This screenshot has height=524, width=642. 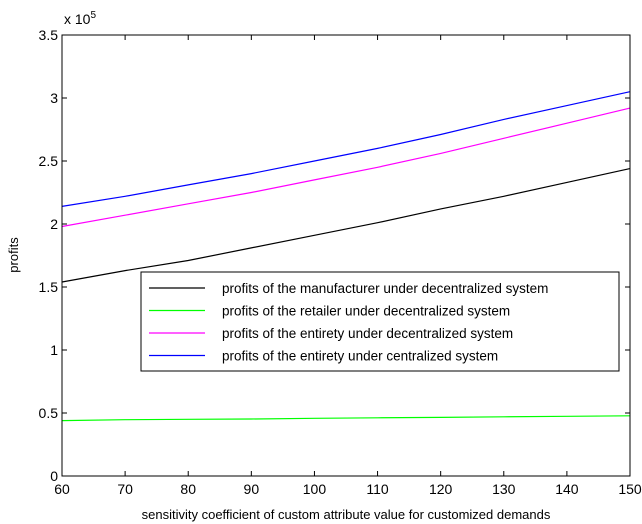 What do you see at coordinates (49, 161) in the screenshot?
I see `y-tick-label: 2.5` at bounding box center [49, 161].